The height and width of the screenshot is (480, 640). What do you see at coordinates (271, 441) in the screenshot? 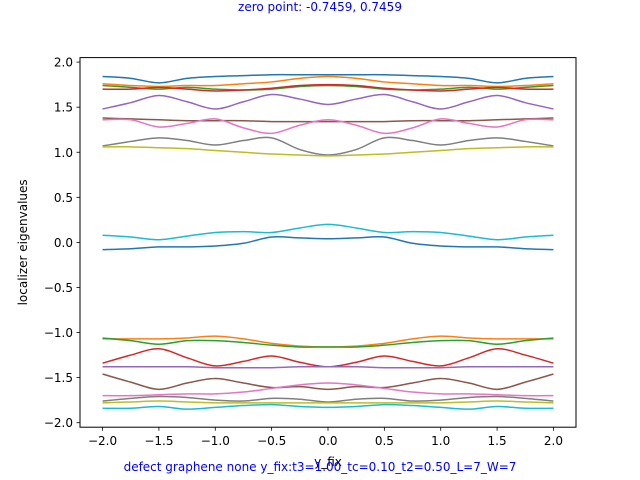
I see `x-tick-label: −0.5` at bounding box center [271, 441].